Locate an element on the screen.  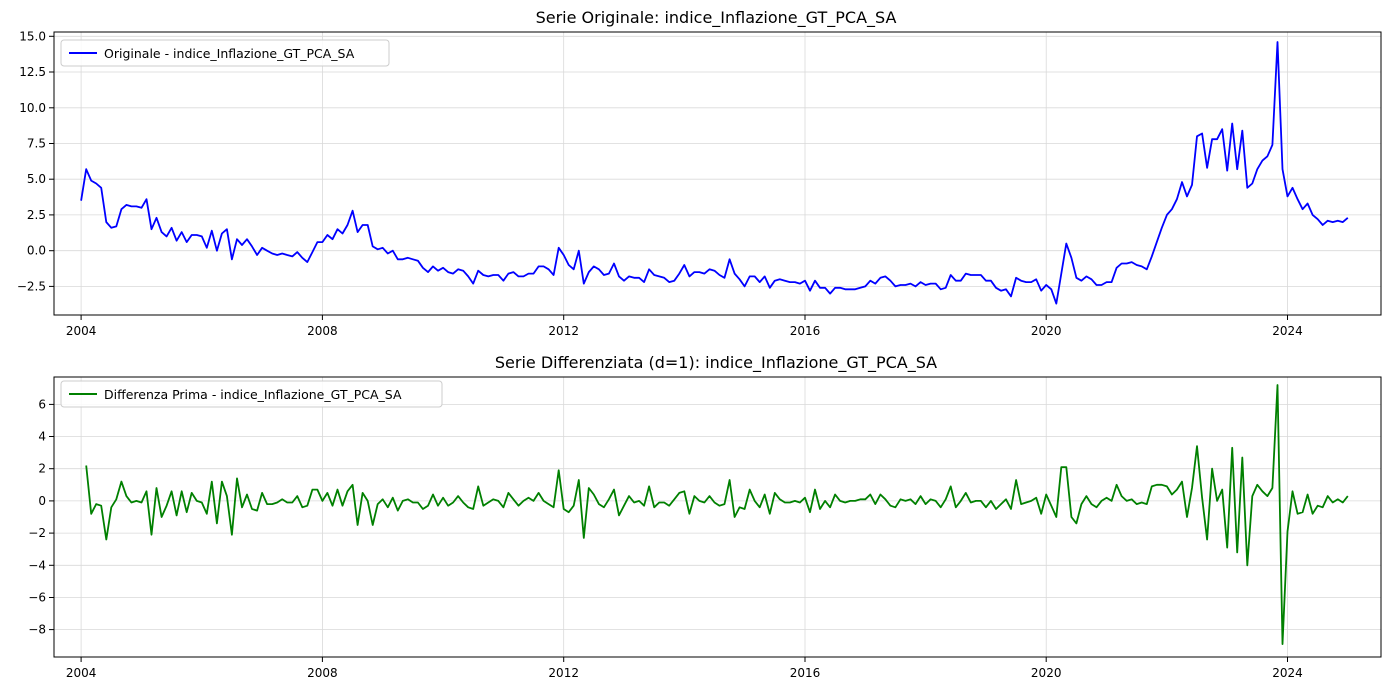
y-tick-label: 12.5 is located at coordinates (32, 72).